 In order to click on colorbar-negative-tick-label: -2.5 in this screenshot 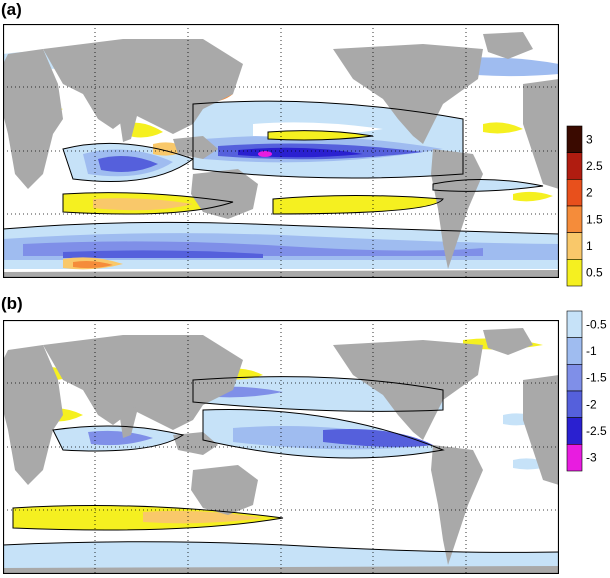, I will do `click(596, 431)`.